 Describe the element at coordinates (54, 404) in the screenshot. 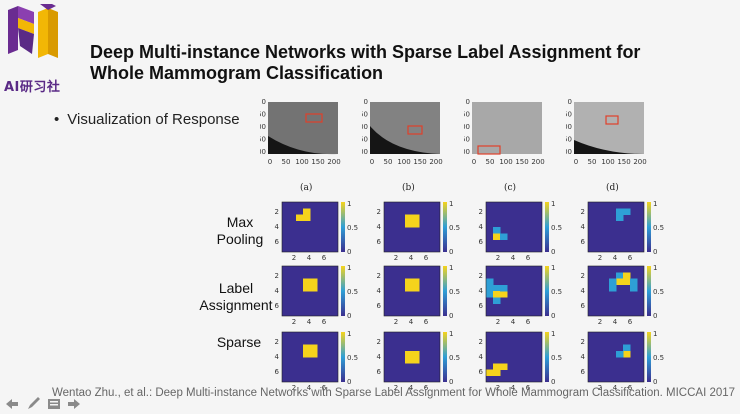

I see `menu-icon` at that location.